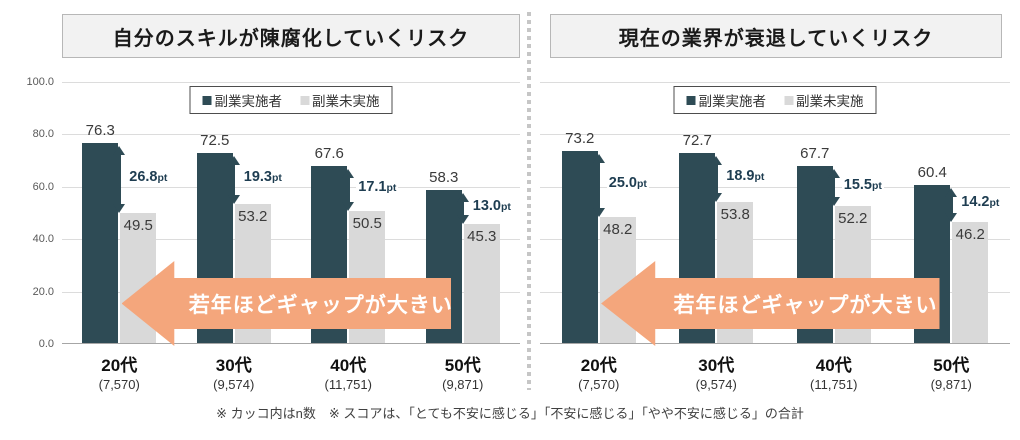  What do you see at coordinates (100, 131) in the screenshot?
I see `bar-value-label: 76.3` at bounding box center [100, 131].